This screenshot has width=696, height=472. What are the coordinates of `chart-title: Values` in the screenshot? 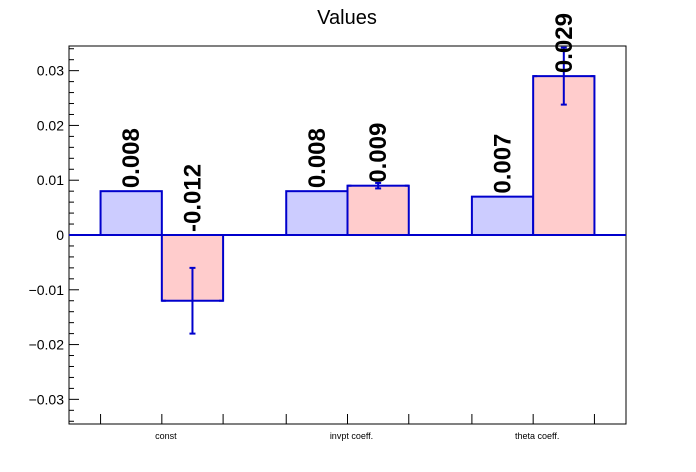 It's located at (347, 18).